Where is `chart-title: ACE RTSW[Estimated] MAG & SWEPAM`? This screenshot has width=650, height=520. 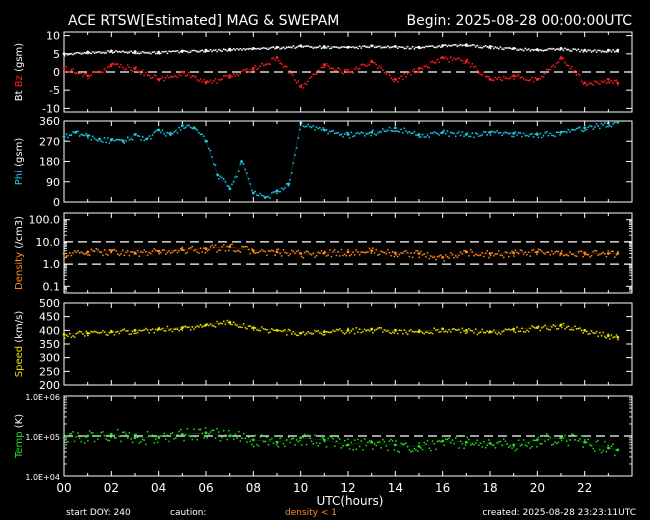 chart-title: ACE RTSW[Estimated] MAG & SWEPAM is located at coordinates (203, 21).